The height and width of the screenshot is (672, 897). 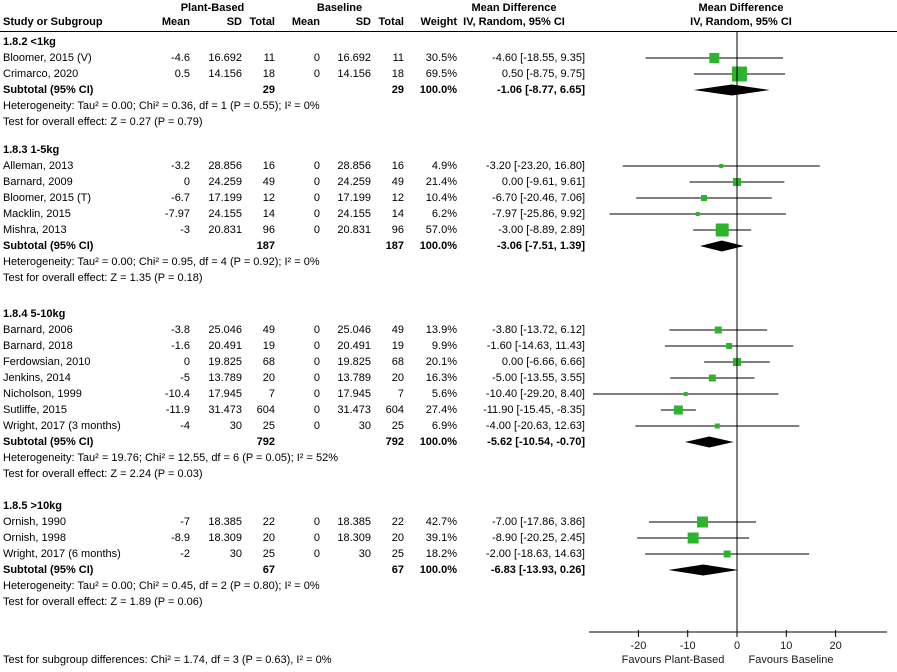 What do you see at coordinates (543, 362) in the screenshot?
I see `md-ci-text: 0.00 [-6.66, 6.66]` at bounding box center [543, 362].